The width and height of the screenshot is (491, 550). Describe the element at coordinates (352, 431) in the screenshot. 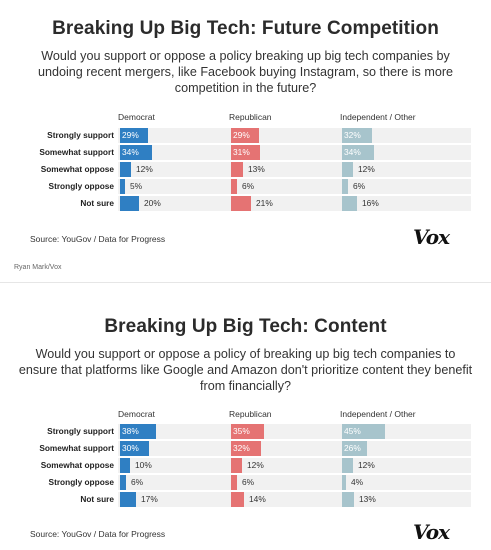

I see `data-label: 45%` at that location.